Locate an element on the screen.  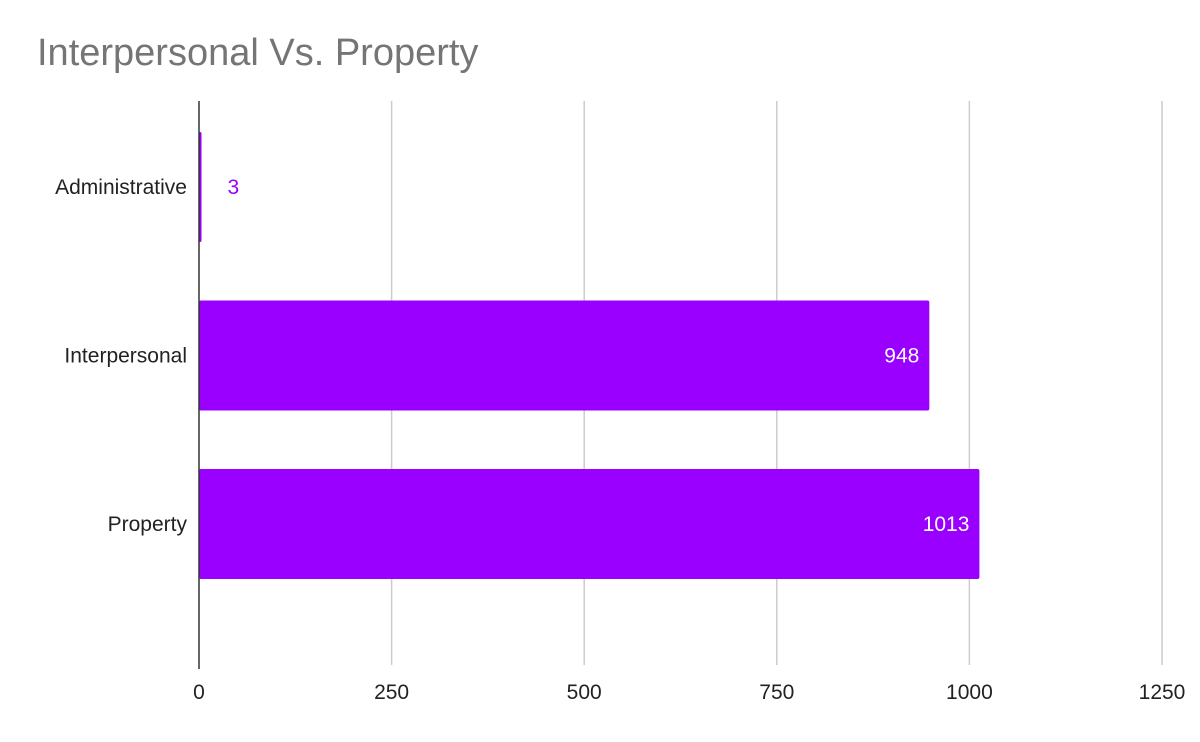
x-tick-label-1250: 1250 is located at coordinates (1162, 692).